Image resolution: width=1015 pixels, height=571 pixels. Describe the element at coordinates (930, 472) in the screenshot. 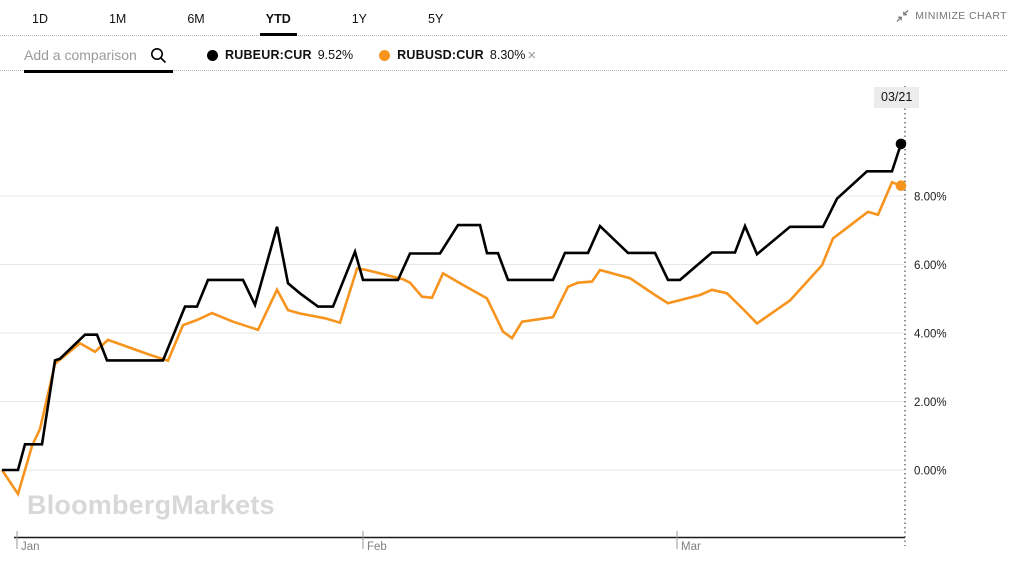

I see `y-axis-label: 0.00%` at that location.